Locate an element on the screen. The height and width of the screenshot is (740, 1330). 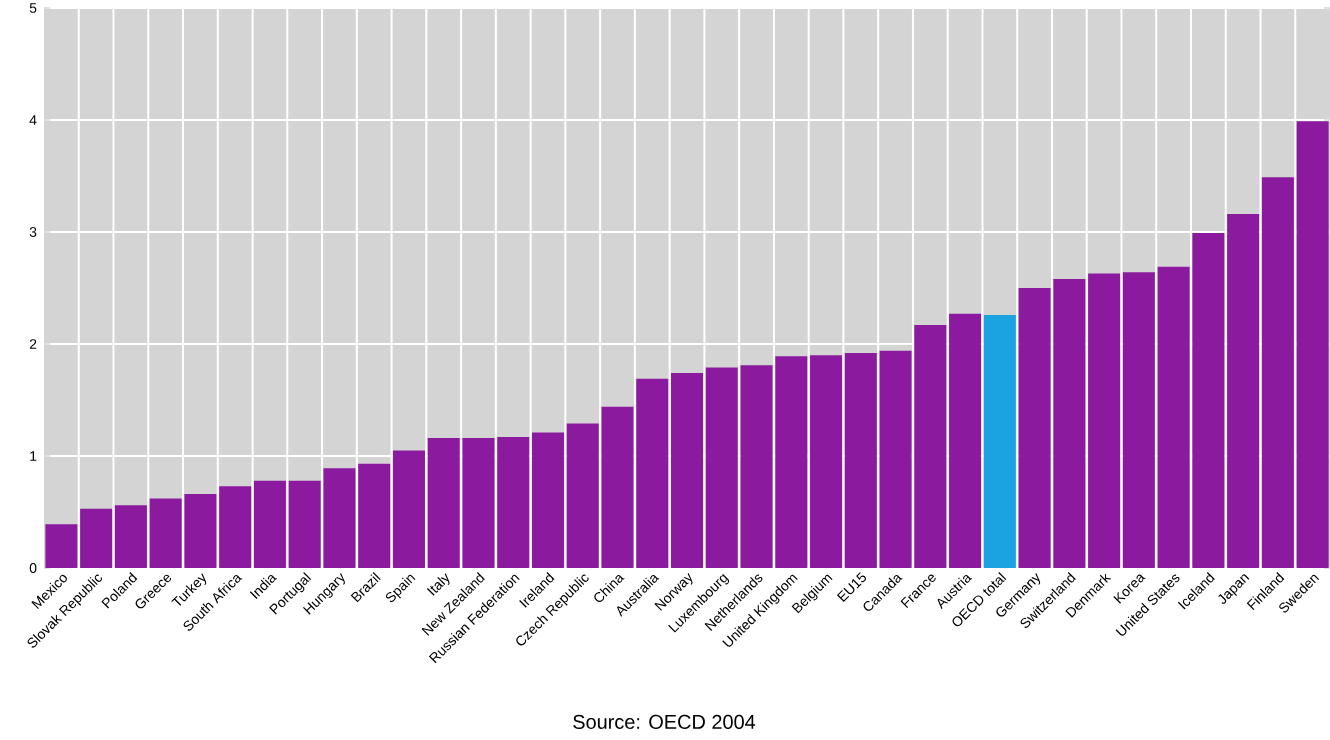
source-note: Source: OECD 2004 is located at coordinates (664, 721).